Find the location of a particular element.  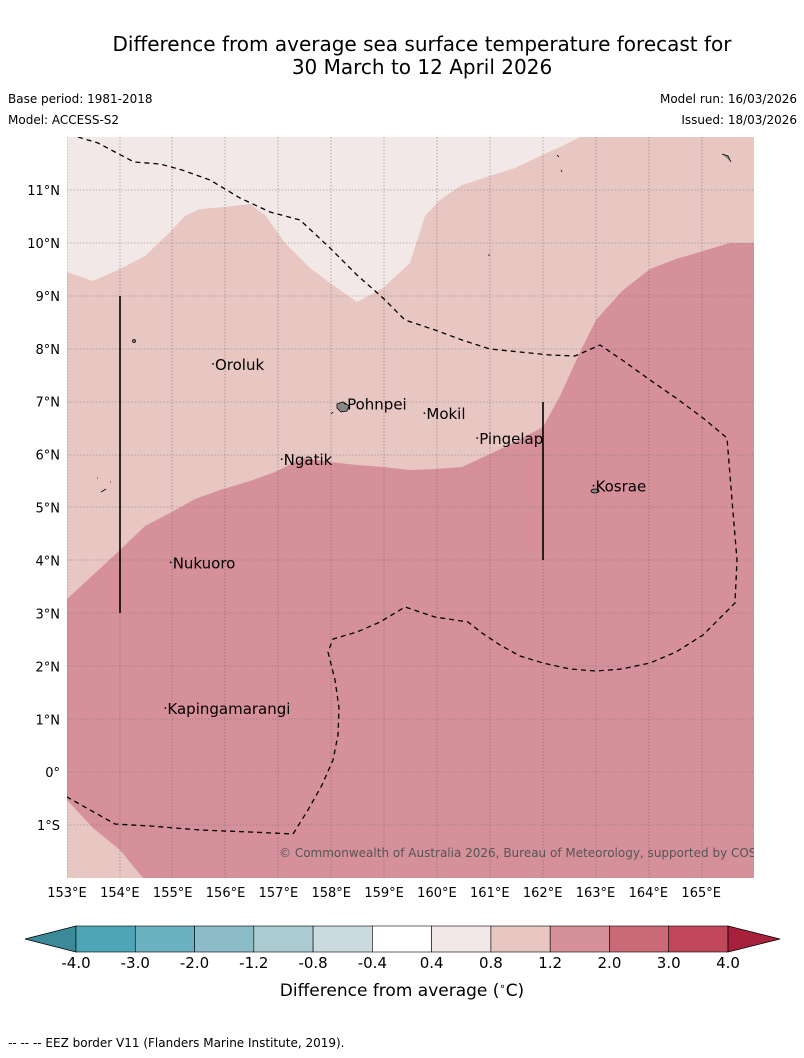

lat-label: 1°N is located at coordinates (48, 720).